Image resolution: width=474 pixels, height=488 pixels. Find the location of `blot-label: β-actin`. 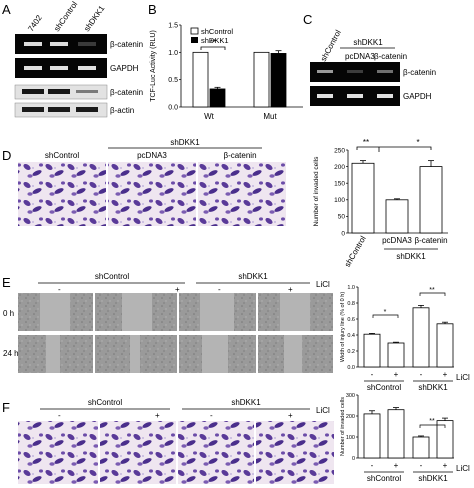

blot-label: β-actin is located at coordinates (122, 110).